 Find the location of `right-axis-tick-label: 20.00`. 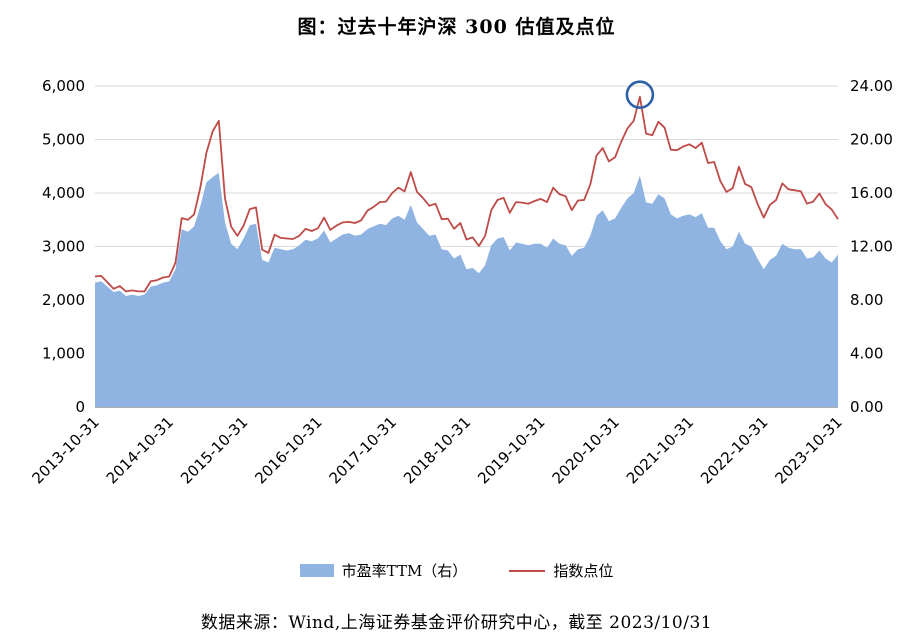

right-axis-tick-label: 20.00 is located at coordinates (871, 140).